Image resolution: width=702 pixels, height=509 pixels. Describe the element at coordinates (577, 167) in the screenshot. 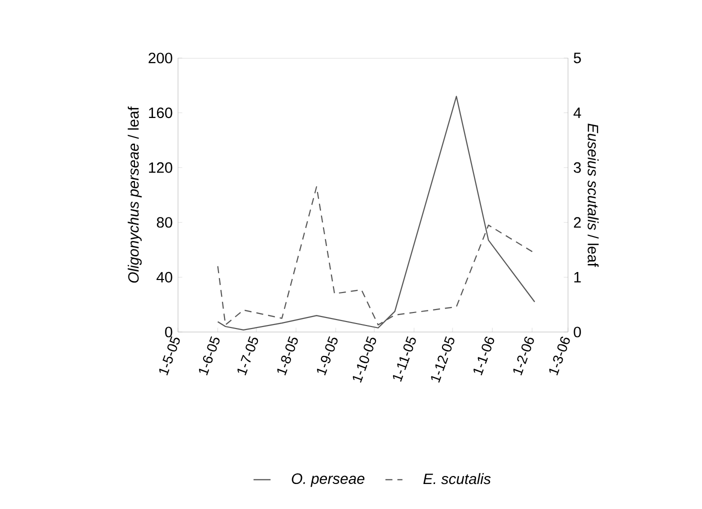

I see `y2-tick-label: 3` at that location.